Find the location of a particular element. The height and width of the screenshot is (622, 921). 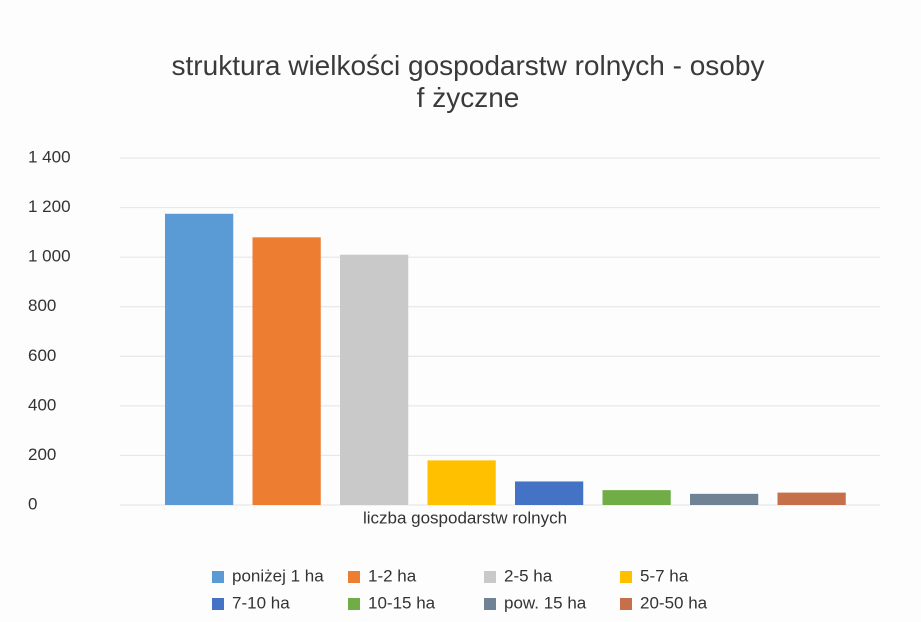

y-tick-label: 600 is located at coordinates (42, 355).